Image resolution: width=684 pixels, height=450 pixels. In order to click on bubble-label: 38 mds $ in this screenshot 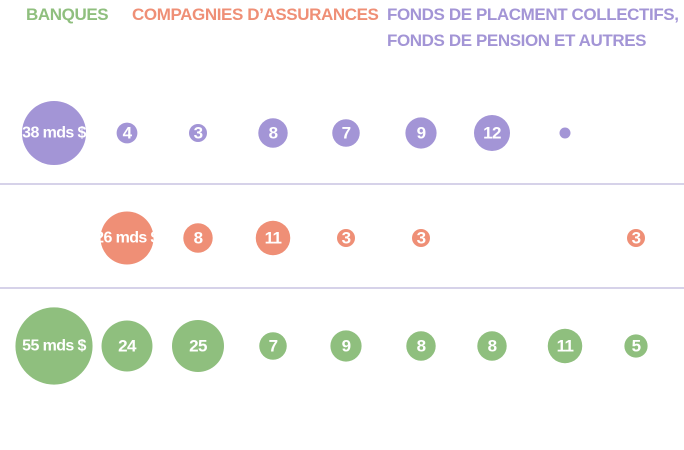, I will do `click(54, 133)`.